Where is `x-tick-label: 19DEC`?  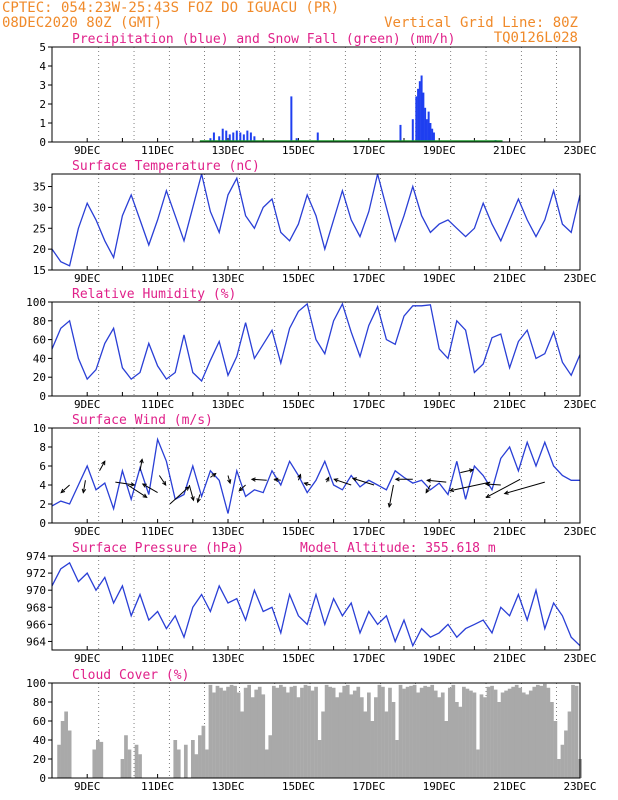 x-tick-label: 19DEC is located at coordinates (439, 150).